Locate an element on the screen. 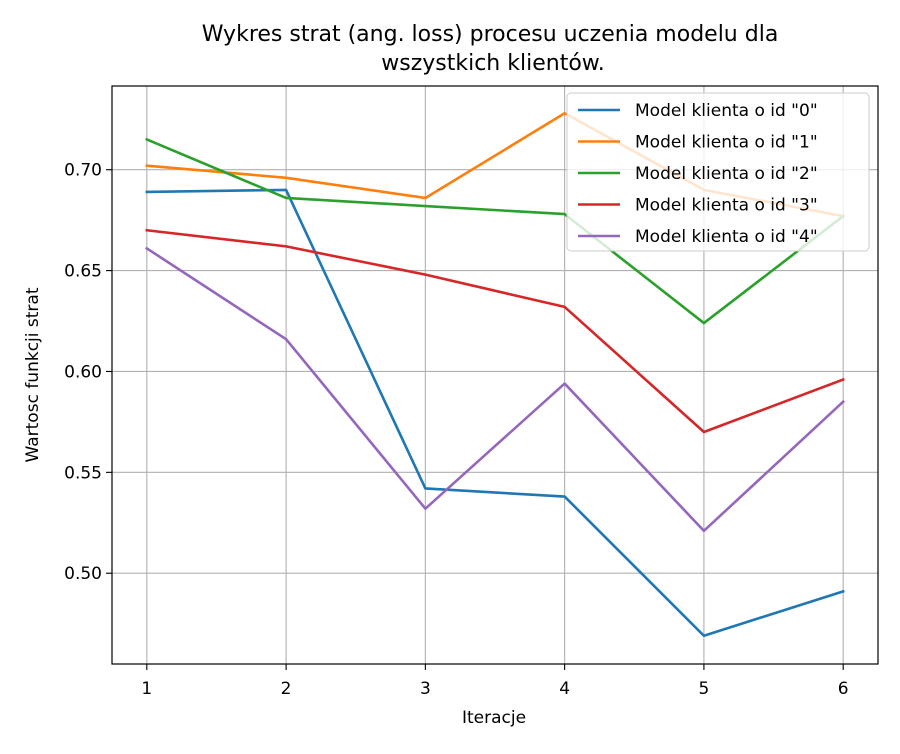 The width and height of the screenshot is (900, 754). y-tick-label: 0.50 is located at coordinates (83, 574).